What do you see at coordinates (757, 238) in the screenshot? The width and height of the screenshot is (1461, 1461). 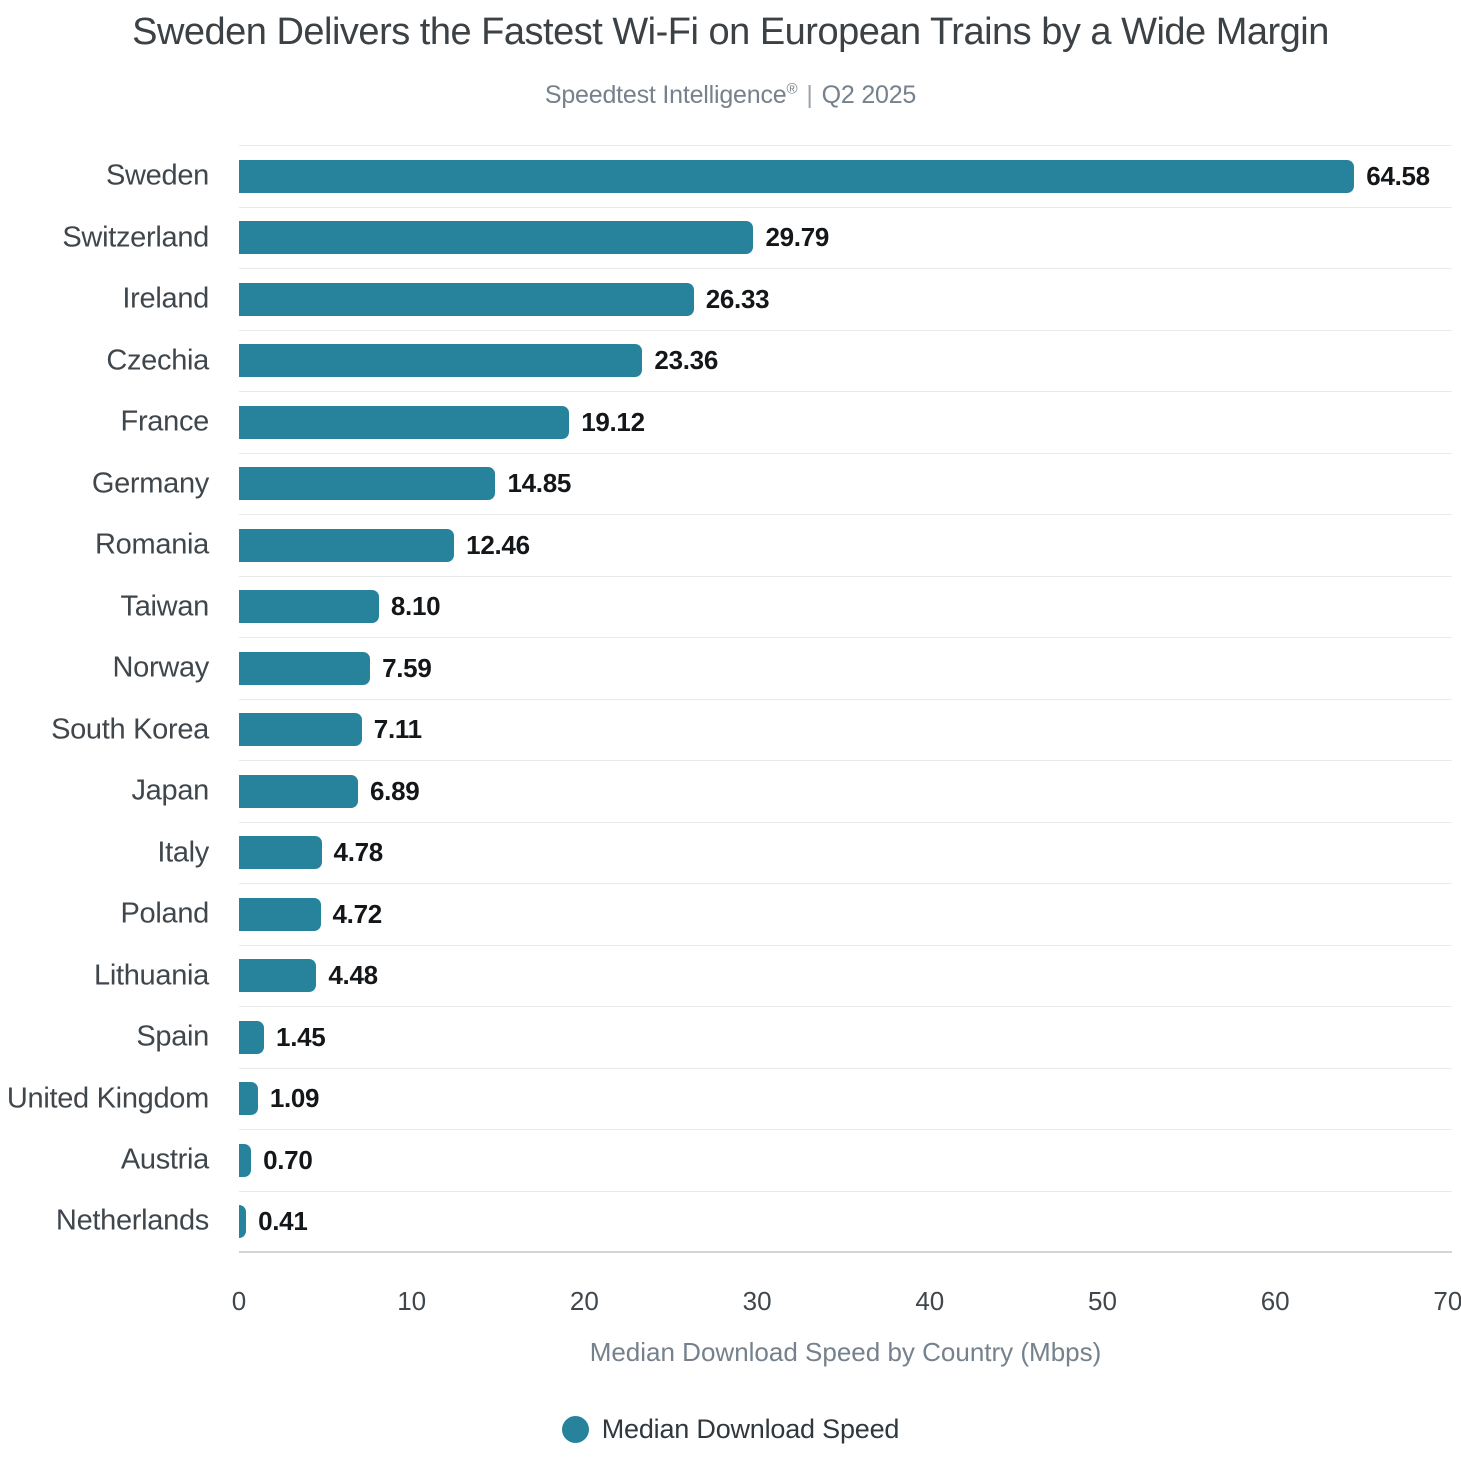 I see `chart-row: Switzerland 29.79` at bounding box center [757, 238].